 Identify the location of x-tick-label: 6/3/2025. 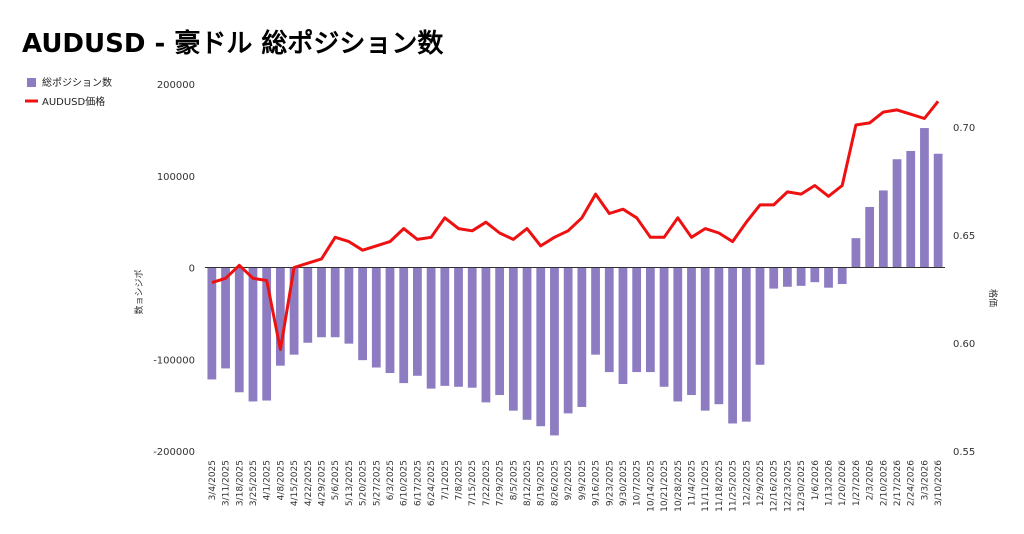
(391, 480).